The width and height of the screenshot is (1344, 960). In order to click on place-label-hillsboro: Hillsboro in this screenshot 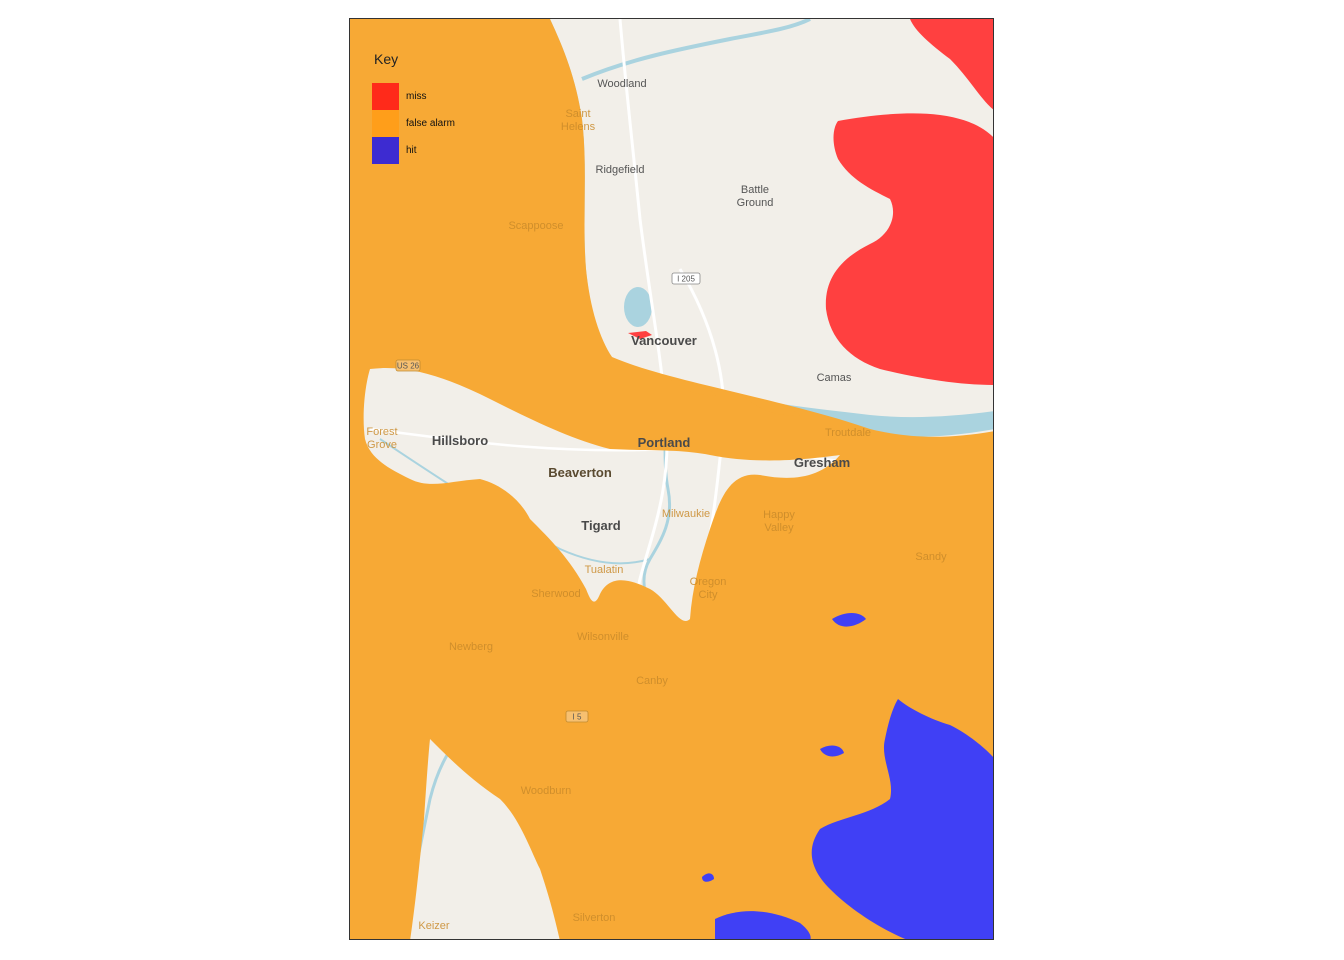, I will do `click(460, 440)`.